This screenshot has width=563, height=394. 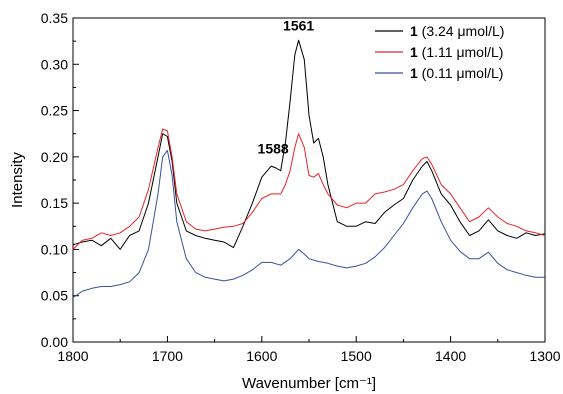 I want to click on x-tick-label: 1700, so click(x=167, y=356).